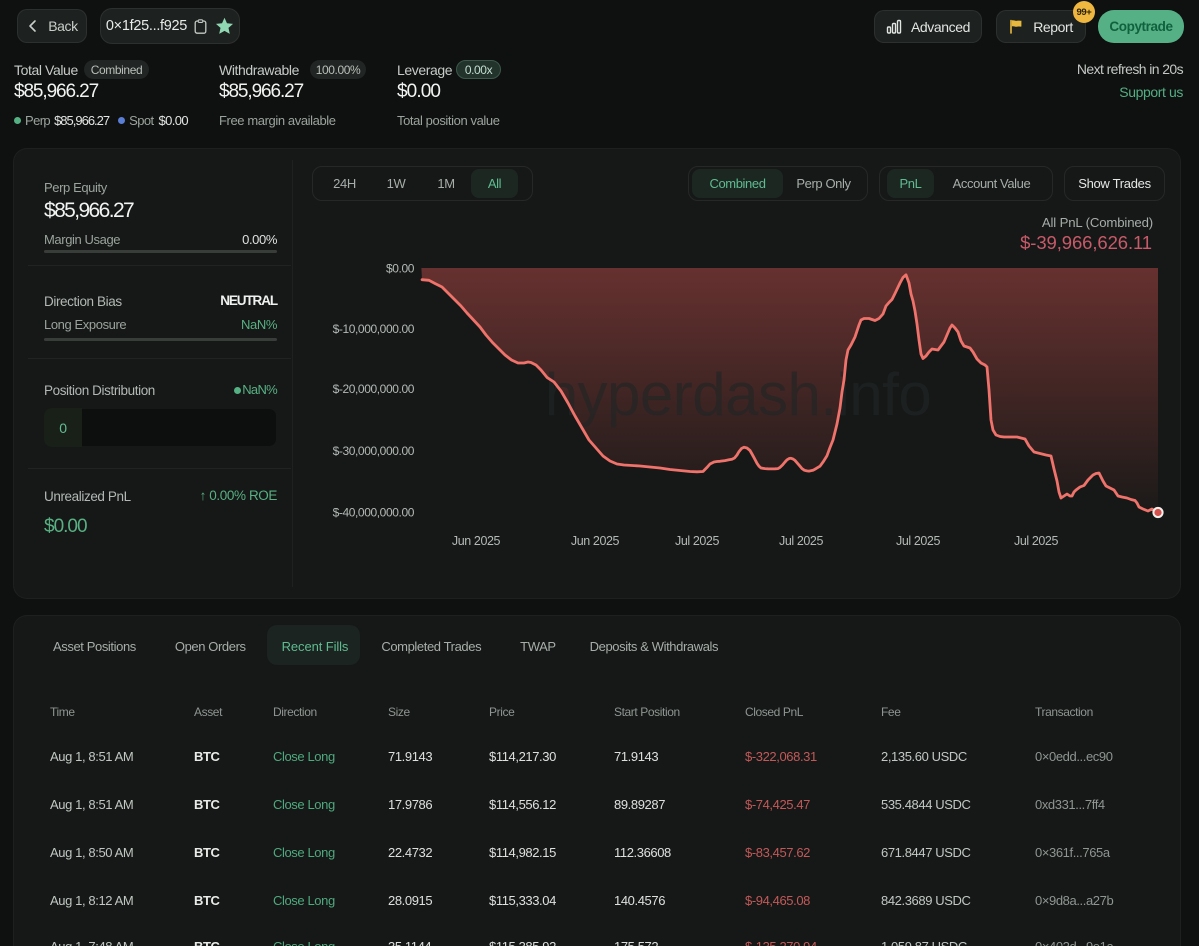  What do you see at coordinates (738, 394) in the screenshot?
I see `svg-text: hyperdash.info` at bounding box center [738, 394].